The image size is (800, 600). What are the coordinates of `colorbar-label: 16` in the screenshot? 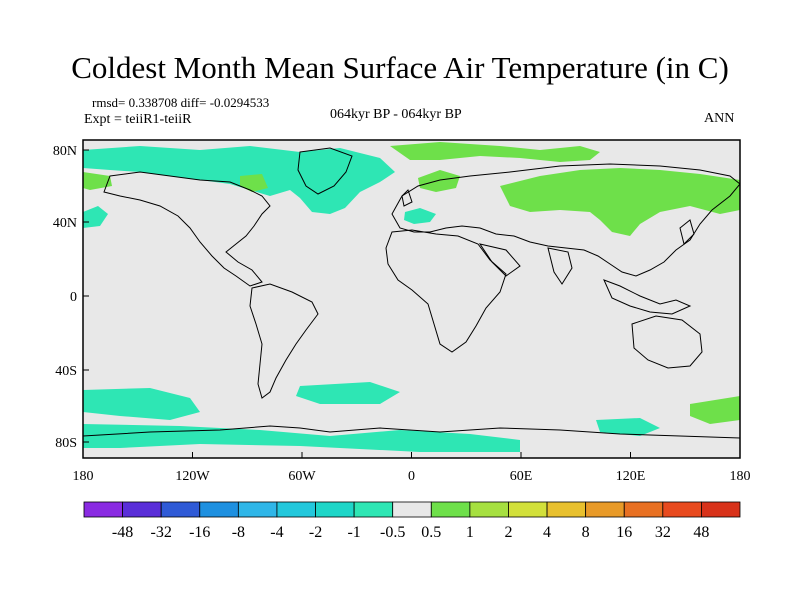 It's located at (624, 532).